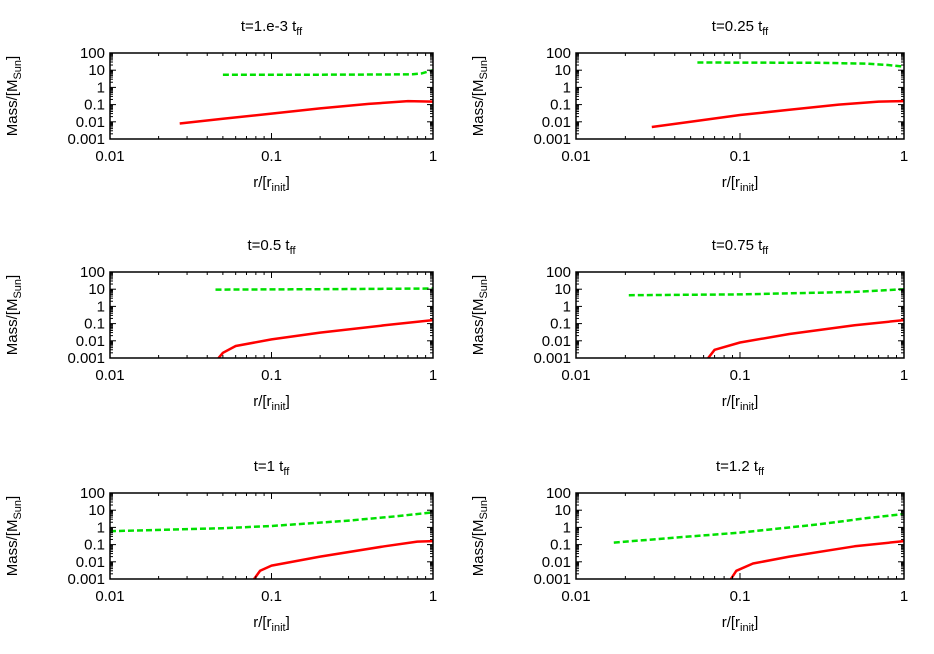 This screenshot has width=934, height=654. I want to click on subplot-title: t=0.75 tff, so click(740, 247).